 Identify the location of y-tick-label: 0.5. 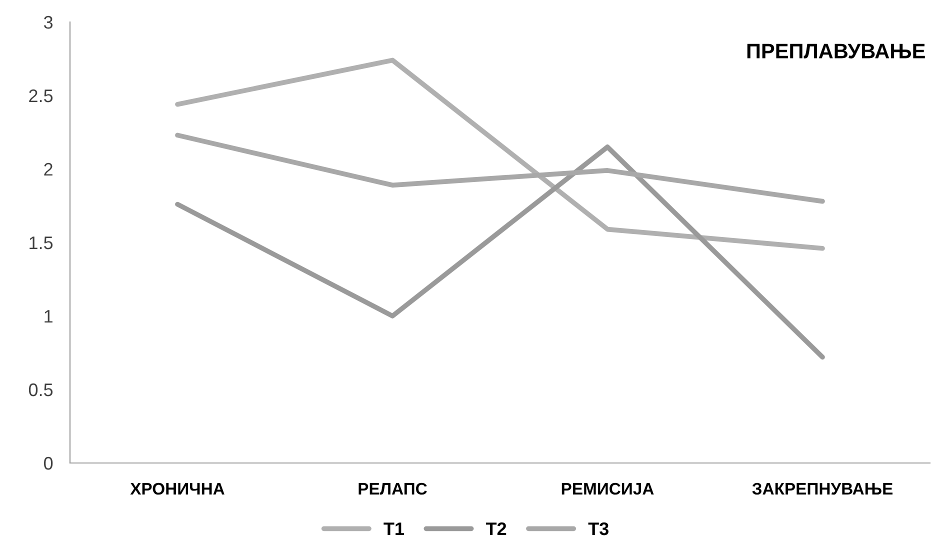
(40, 389).